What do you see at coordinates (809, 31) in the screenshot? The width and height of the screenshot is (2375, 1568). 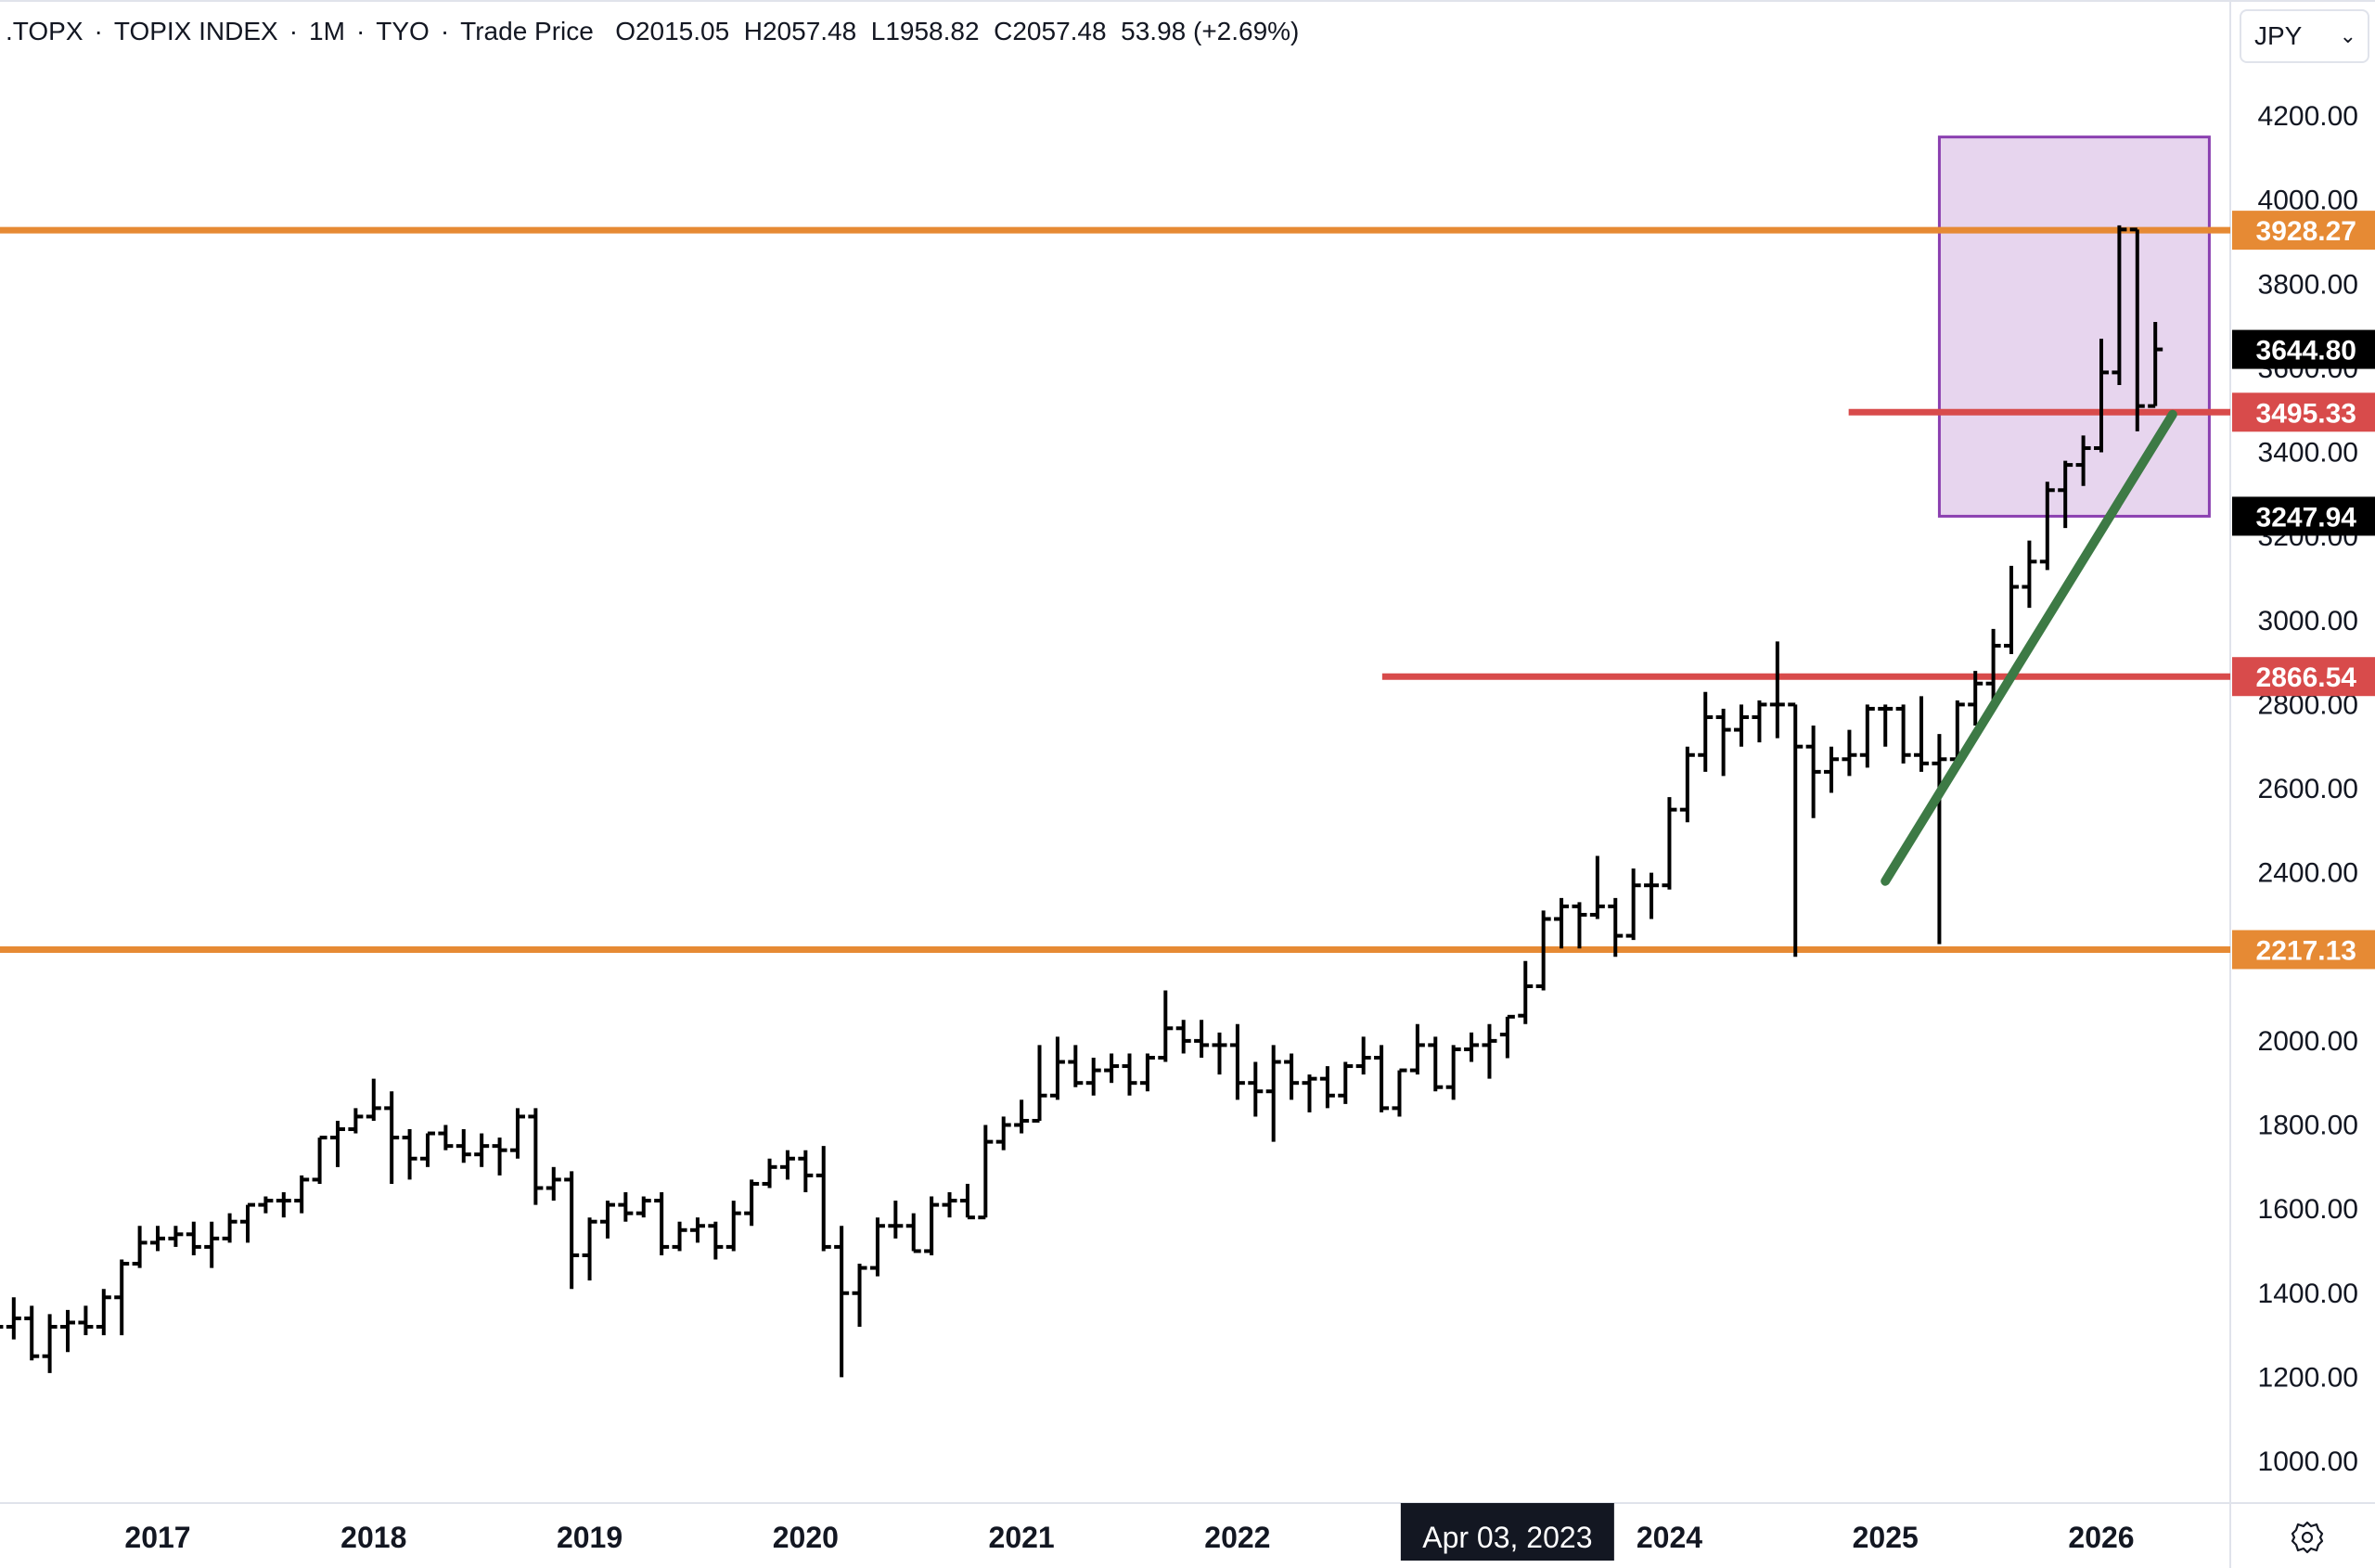 I see `high-value: 2057.48` at bounding box center [809, 31].